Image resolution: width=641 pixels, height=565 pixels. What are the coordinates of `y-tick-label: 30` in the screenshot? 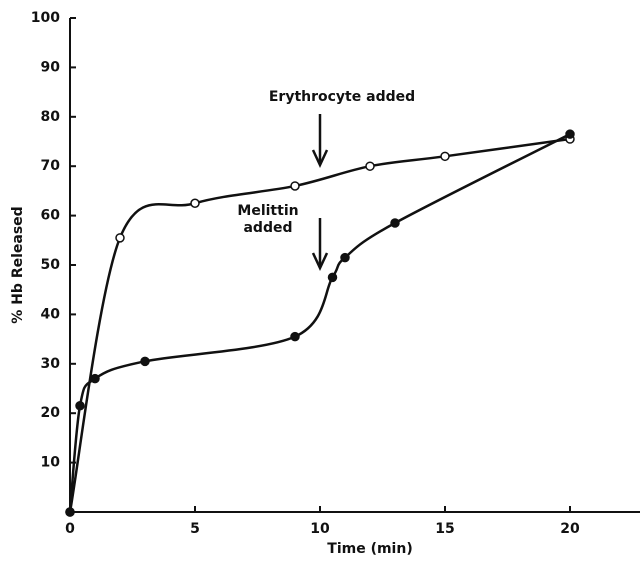 It's located at (51, 364).